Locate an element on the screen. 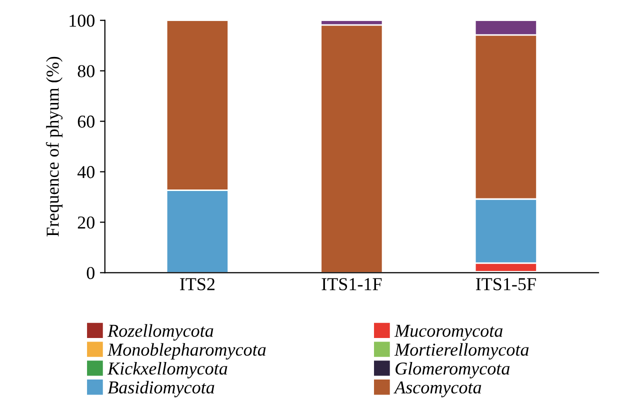  legend-label: Mortierellomycota is located at coordinates (461, 351).